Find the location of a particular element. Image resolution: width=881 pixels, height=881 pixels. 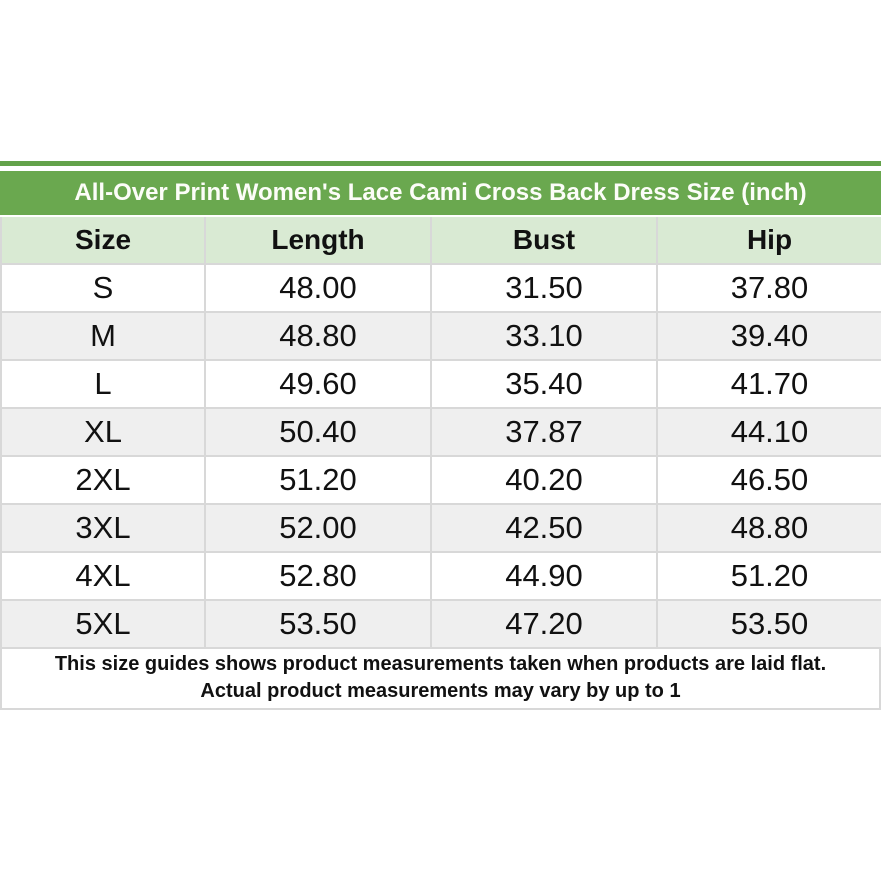

bust-cell: 42.50 is located at coordinates (544, 528).